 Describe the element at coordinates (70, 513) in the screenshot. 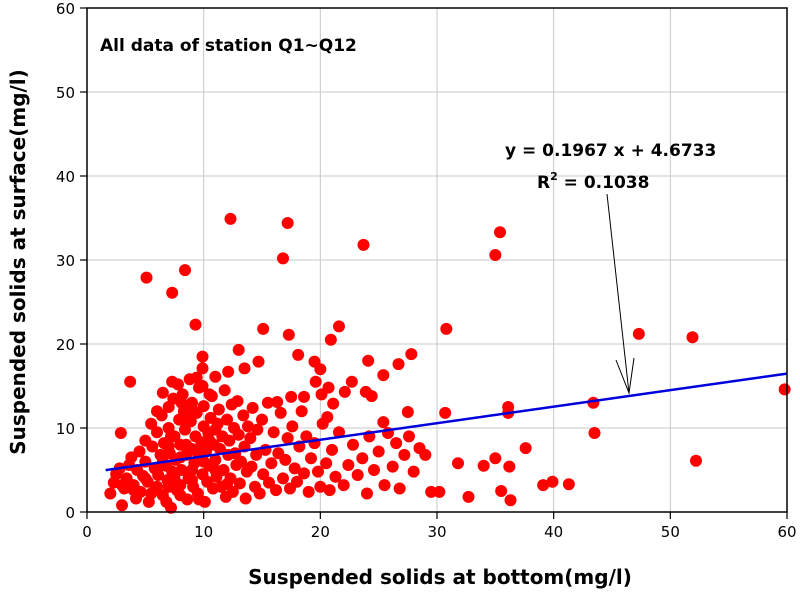

I see `y-tick-label: 0` at that location.